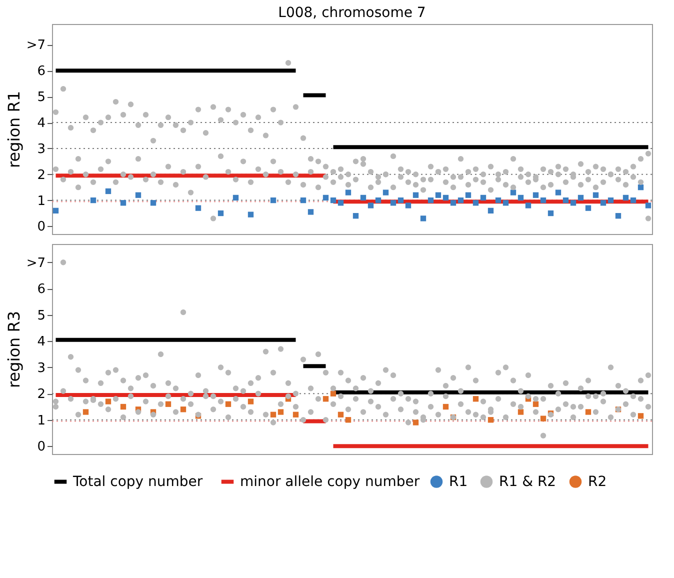 The height and width of the screenshot is (578, 674). Describe the element at coordinates (14, 129) in the screenshot. I see `y-axis-title: region R1` at that location.